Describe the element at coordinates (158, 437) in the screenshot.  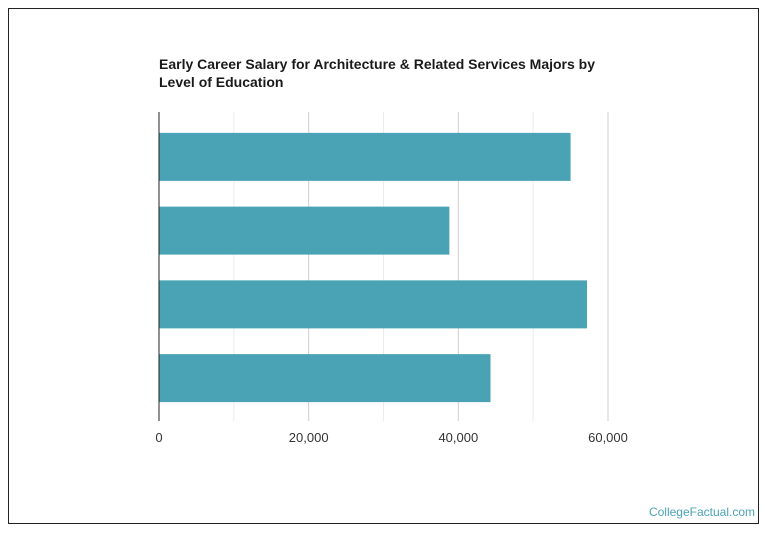
I see `x-tick-label: 0` at that location.